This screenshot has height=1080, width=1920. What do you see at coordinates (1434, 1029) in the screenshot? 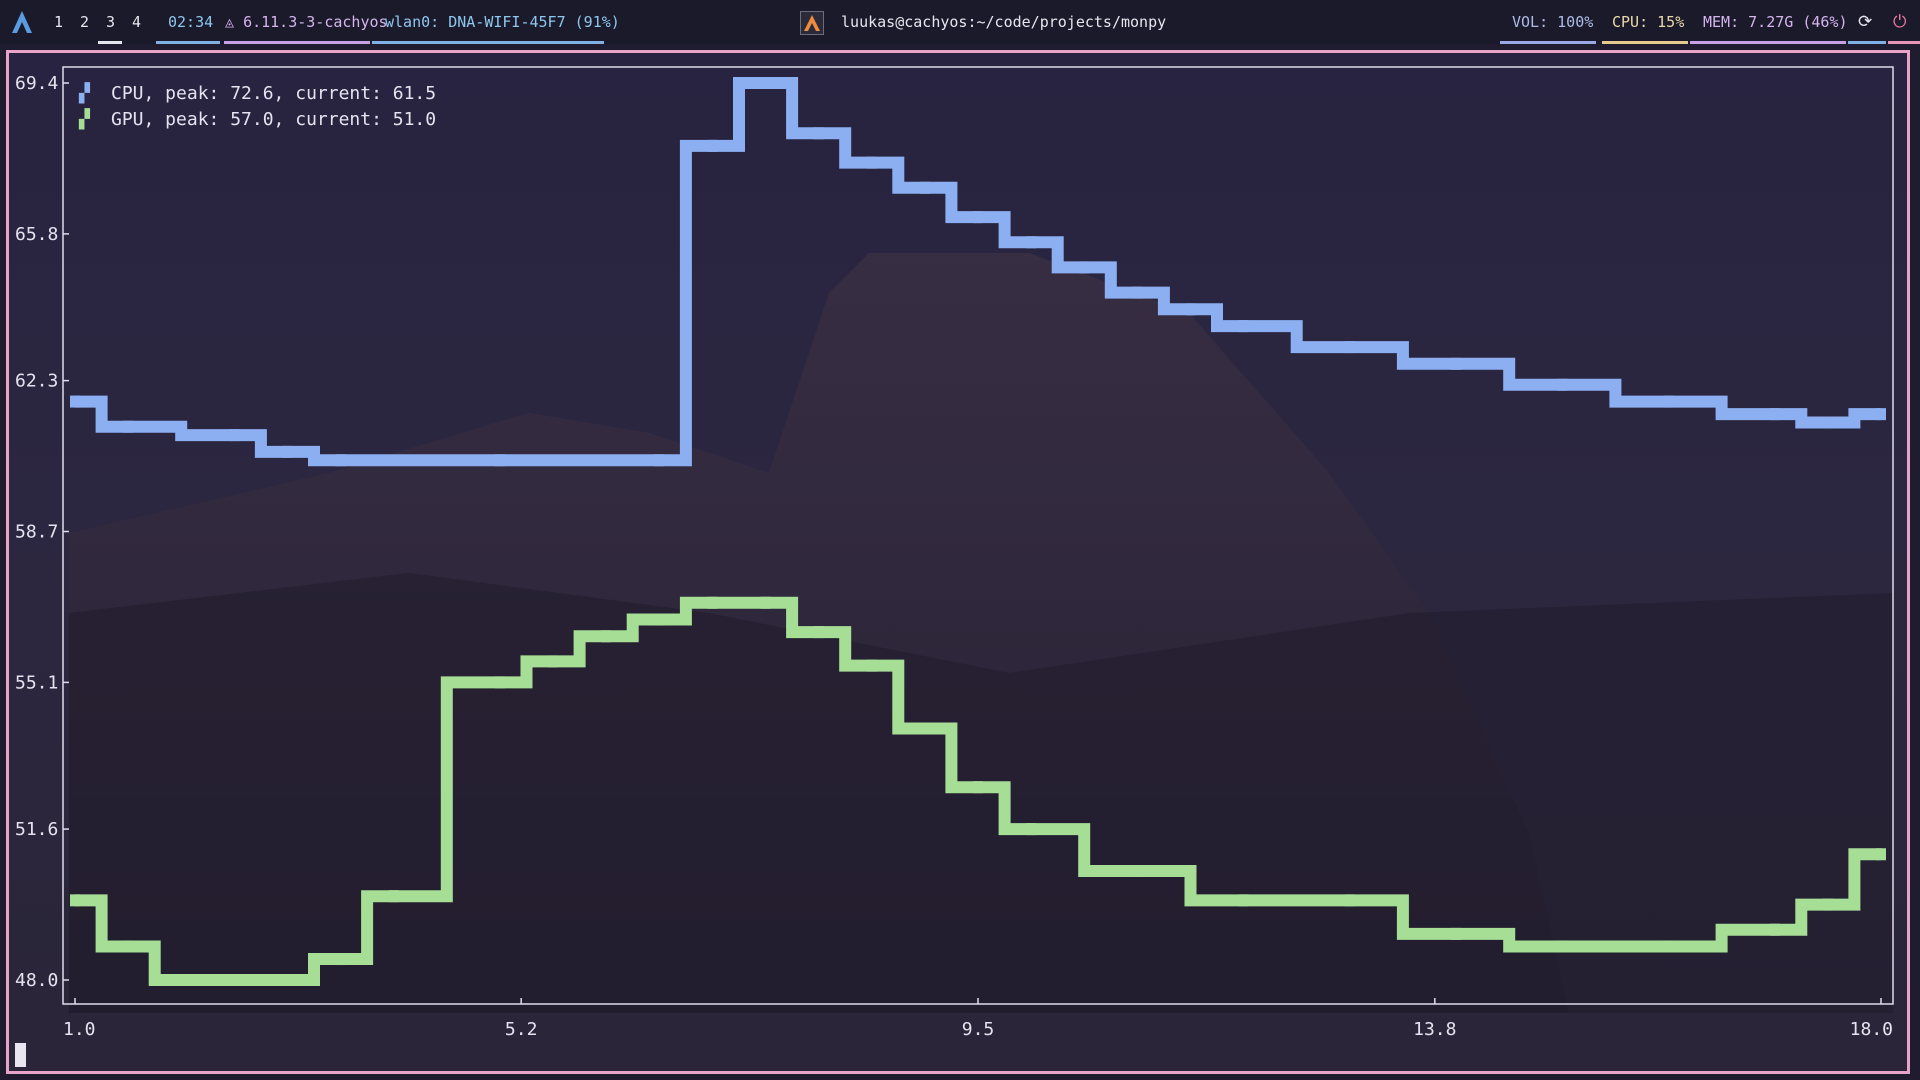
I see `x-tick-label: 13.8` at bounding box center [1434, 1029].